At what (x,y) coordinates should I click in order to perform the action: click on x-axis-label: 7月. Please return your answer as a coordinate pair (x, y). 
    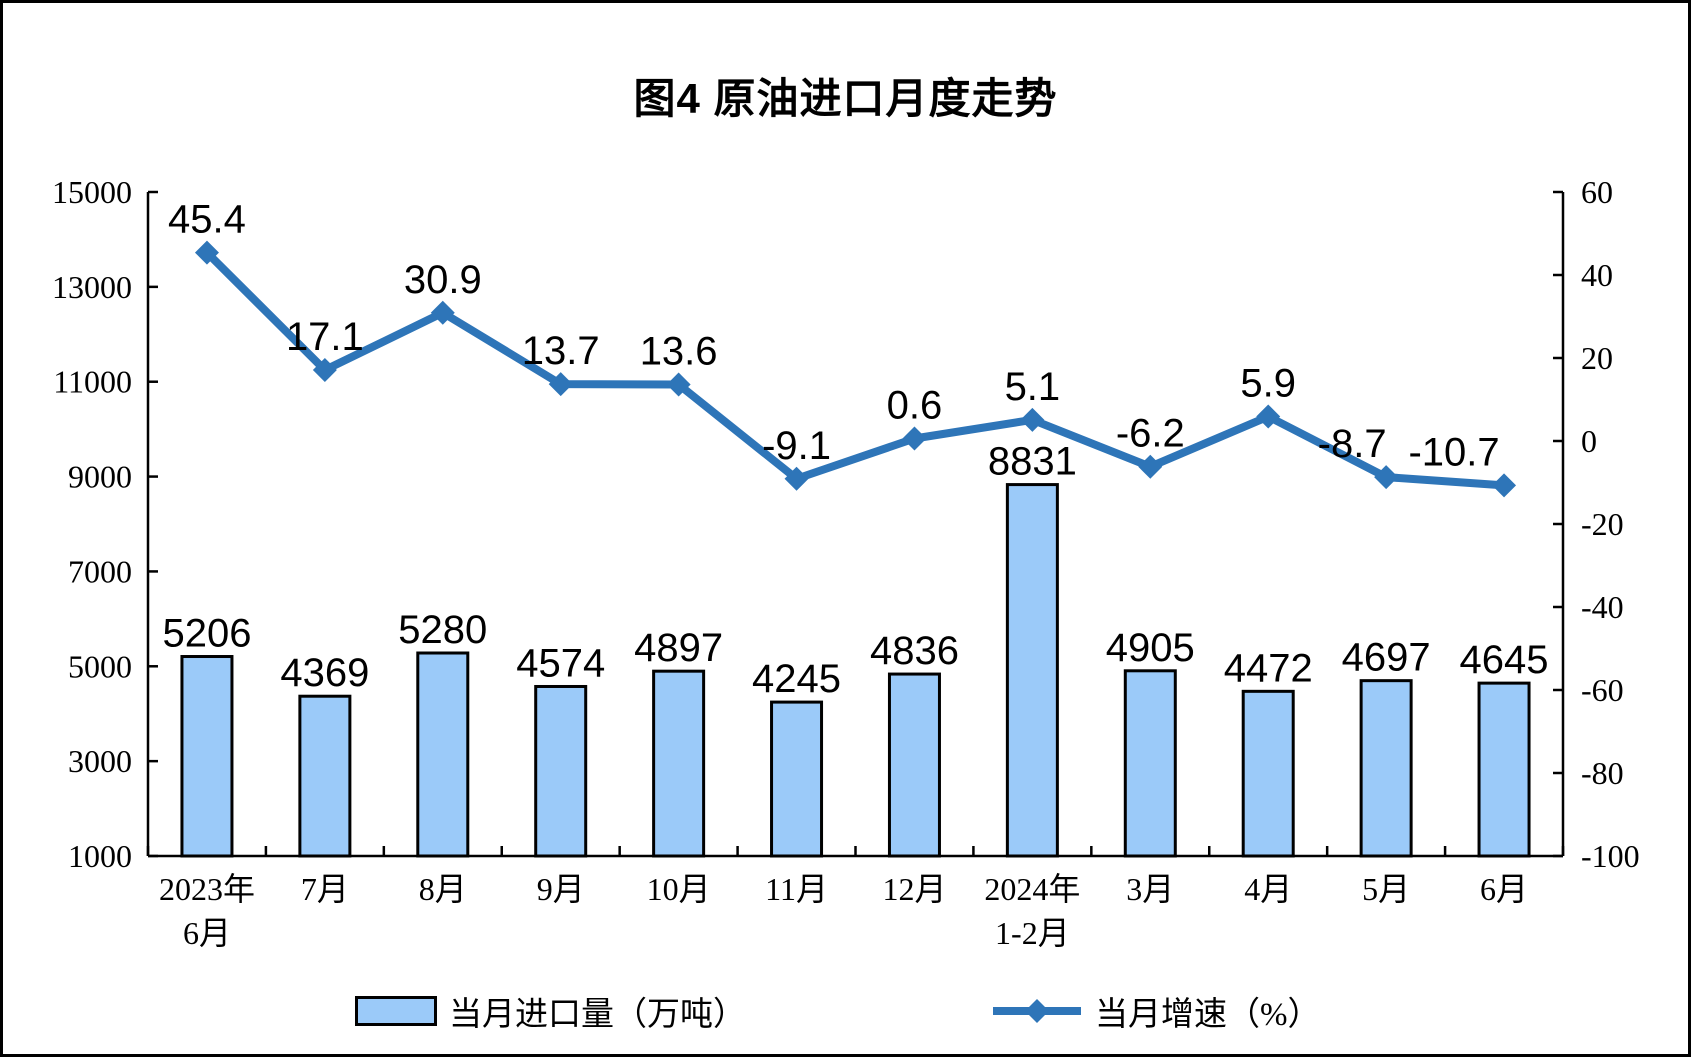
    Looking at the image, I should click on (325, 889).